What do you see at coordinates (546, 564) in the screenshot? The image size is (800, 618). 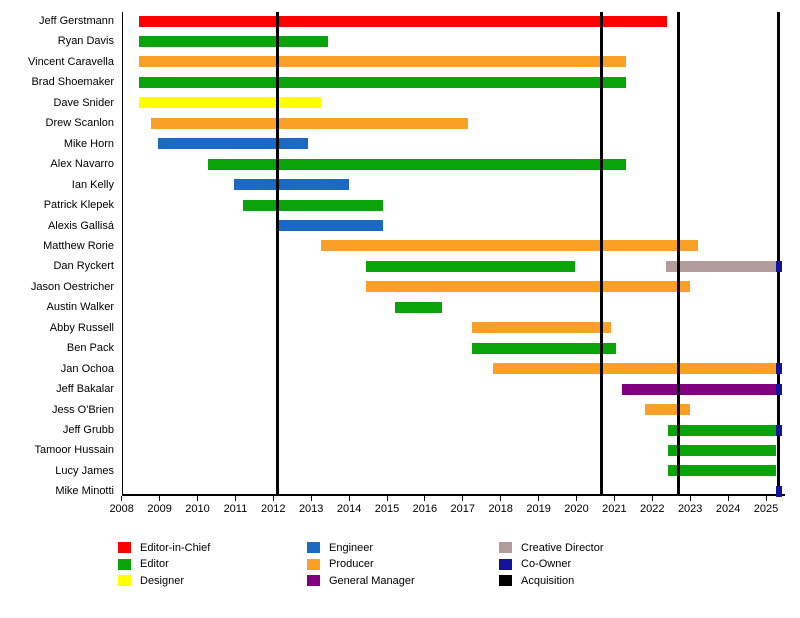 I see `legend-label: Co-Owner` at bounding box center [546, 564].